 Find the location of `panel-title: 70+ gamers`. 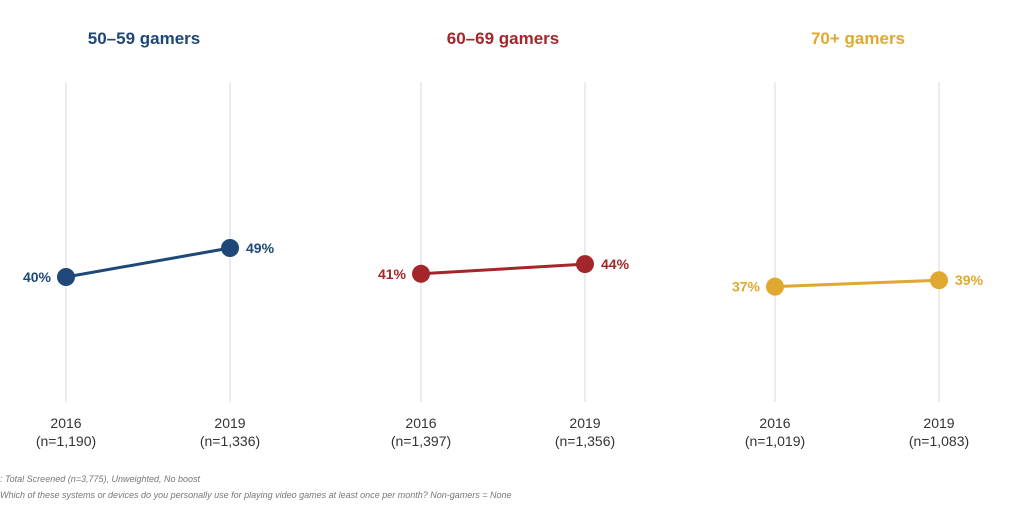

panel-title: 70+ gamers is located at coordinates (858, 38).